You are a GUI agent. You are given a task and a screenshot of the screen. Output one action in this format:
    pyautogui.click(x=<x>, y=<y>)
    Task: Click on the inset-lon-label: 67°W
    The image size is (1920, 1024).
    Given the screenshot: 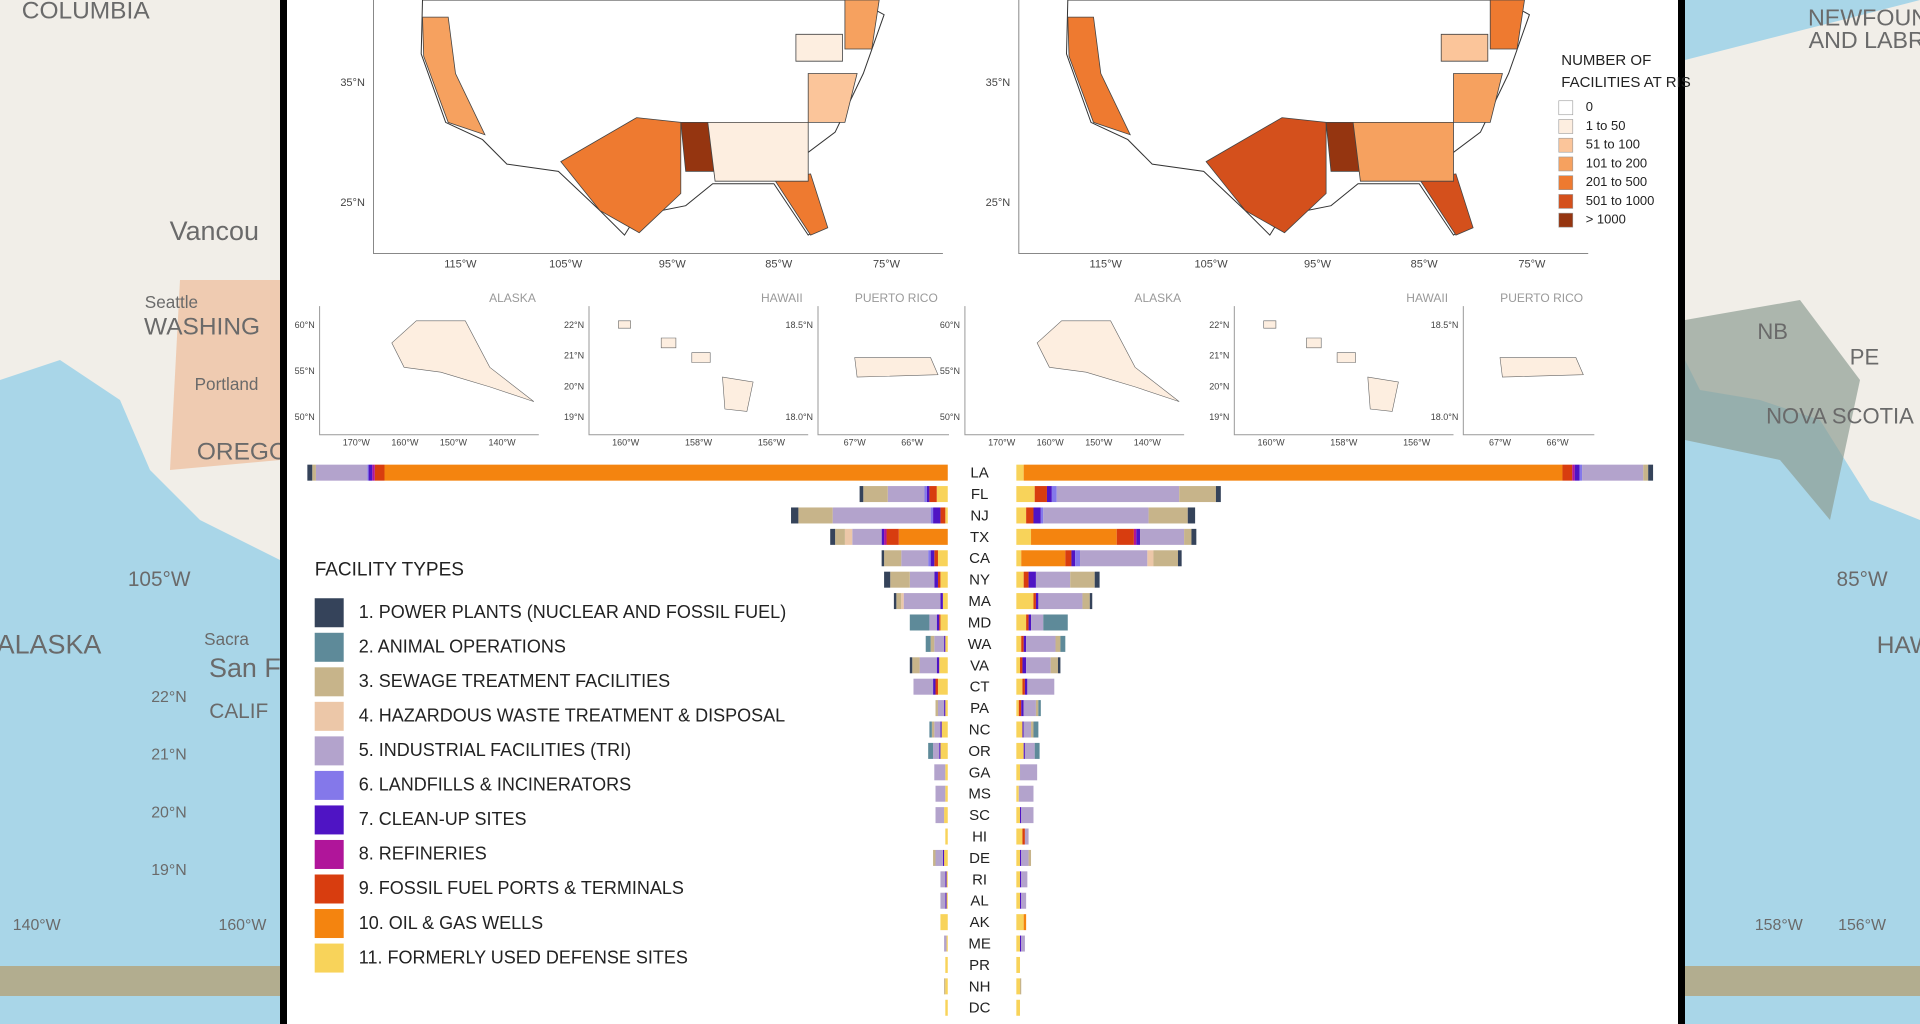 What is the action you would take?
    pyautogui.click(x=855, y=443)
    